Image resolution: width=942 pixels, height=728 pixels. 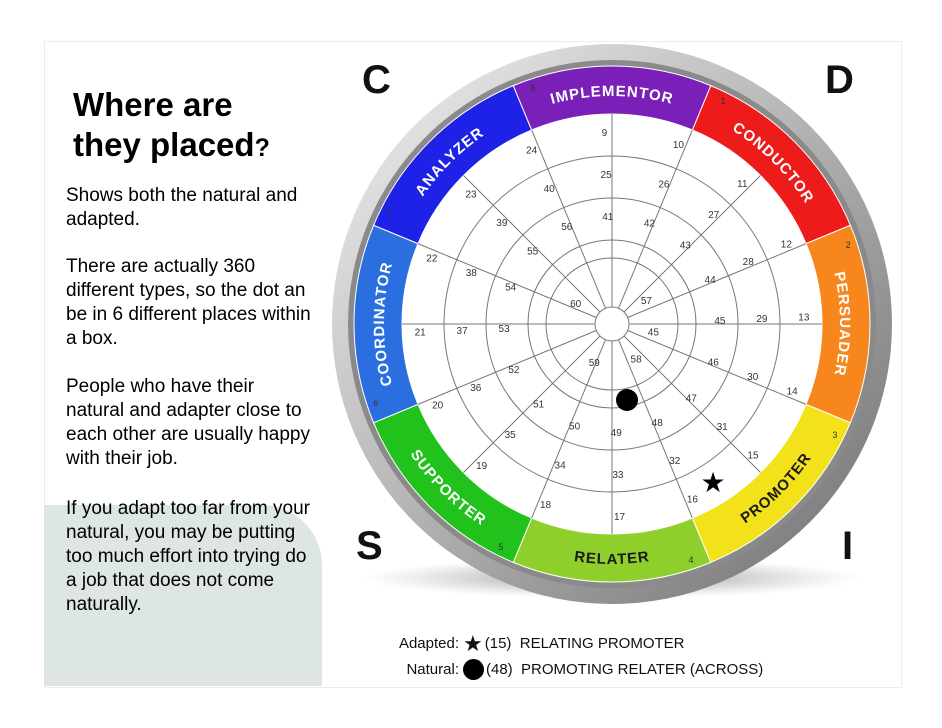 What do you see at coordinates (664, 184) in the screenshot?
I see `grid-number: 26` at bounding box center [664, 184].